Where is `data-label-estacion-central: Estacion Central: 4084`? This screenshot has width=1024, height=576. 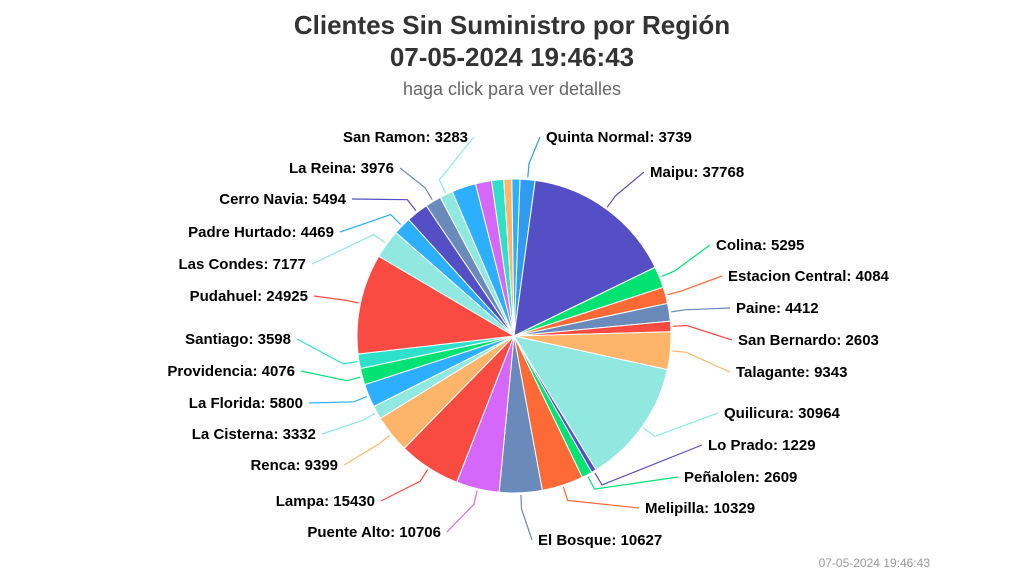 data-label-estacion-central: Estacion Central: 4084 is located at coordinates (809, 276).